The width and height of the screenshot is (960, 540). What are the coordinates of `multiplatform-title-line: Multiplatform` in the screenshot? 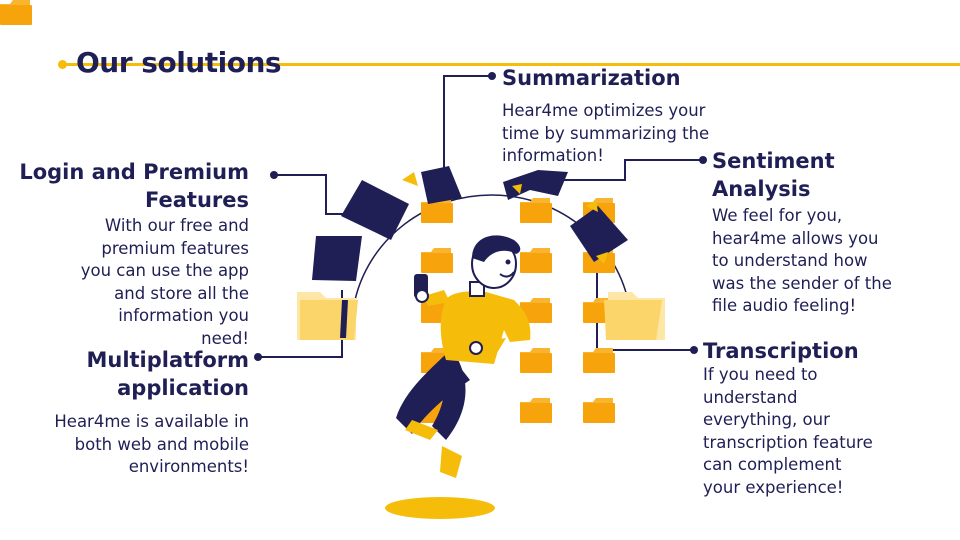 It's located at (167, 360).